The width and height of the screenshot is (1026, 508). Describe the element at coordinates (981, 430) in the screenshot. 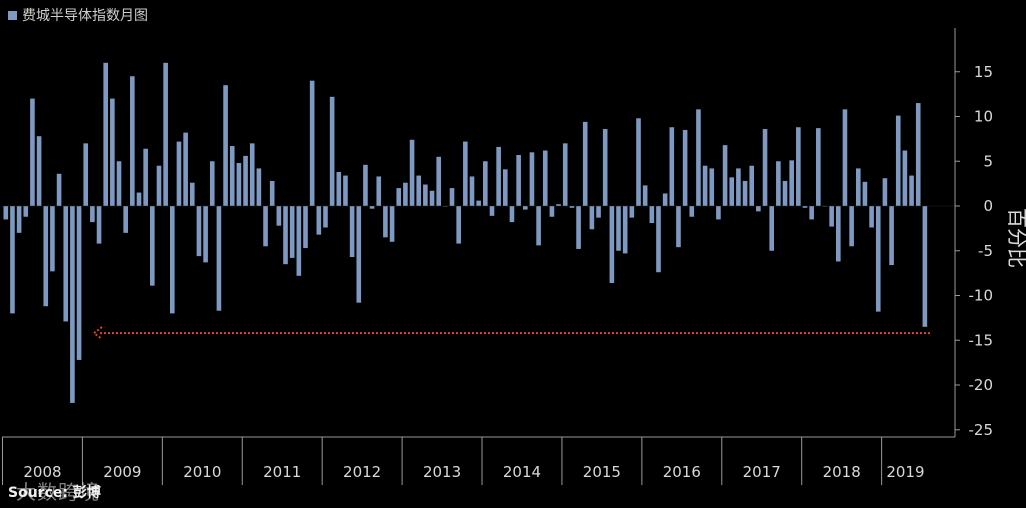

I see `y-tick-label: -25` at that location.